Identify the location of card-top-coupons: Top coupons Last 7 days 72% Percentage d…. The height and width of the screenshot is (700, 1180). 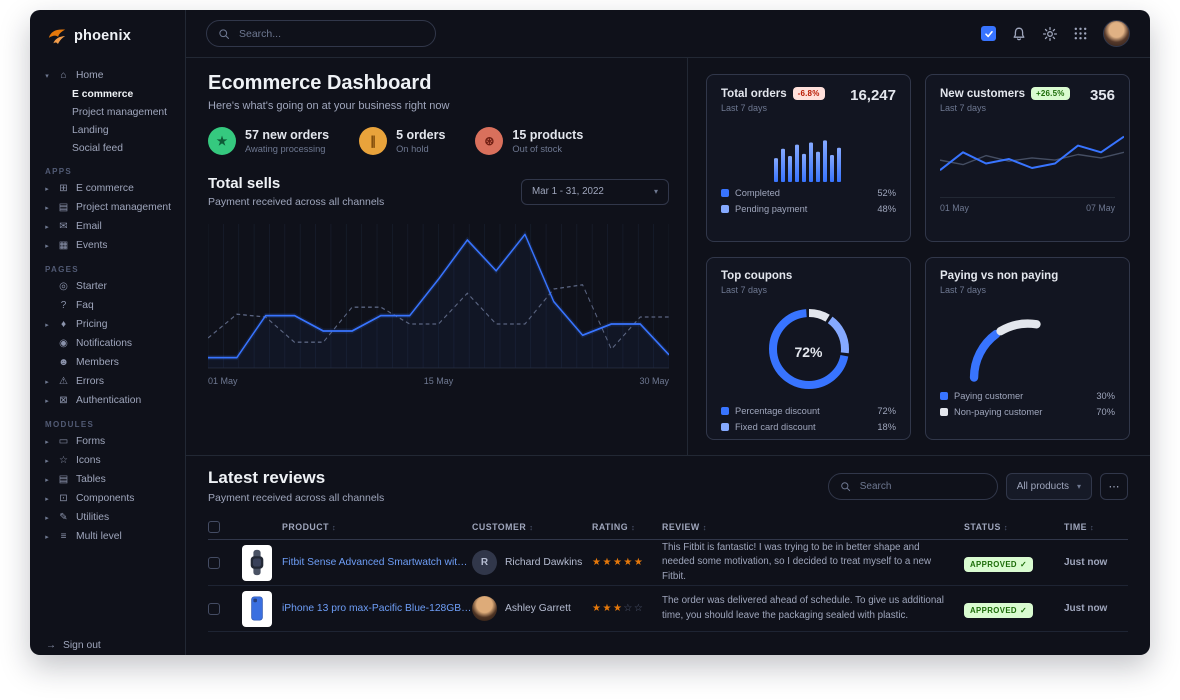
(808, 348).